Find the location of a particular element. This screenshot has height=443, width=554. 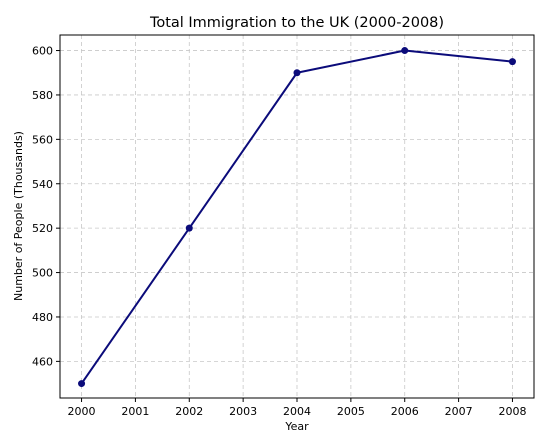

x-tick-label: 2007 is located at coordinates (459, 411).